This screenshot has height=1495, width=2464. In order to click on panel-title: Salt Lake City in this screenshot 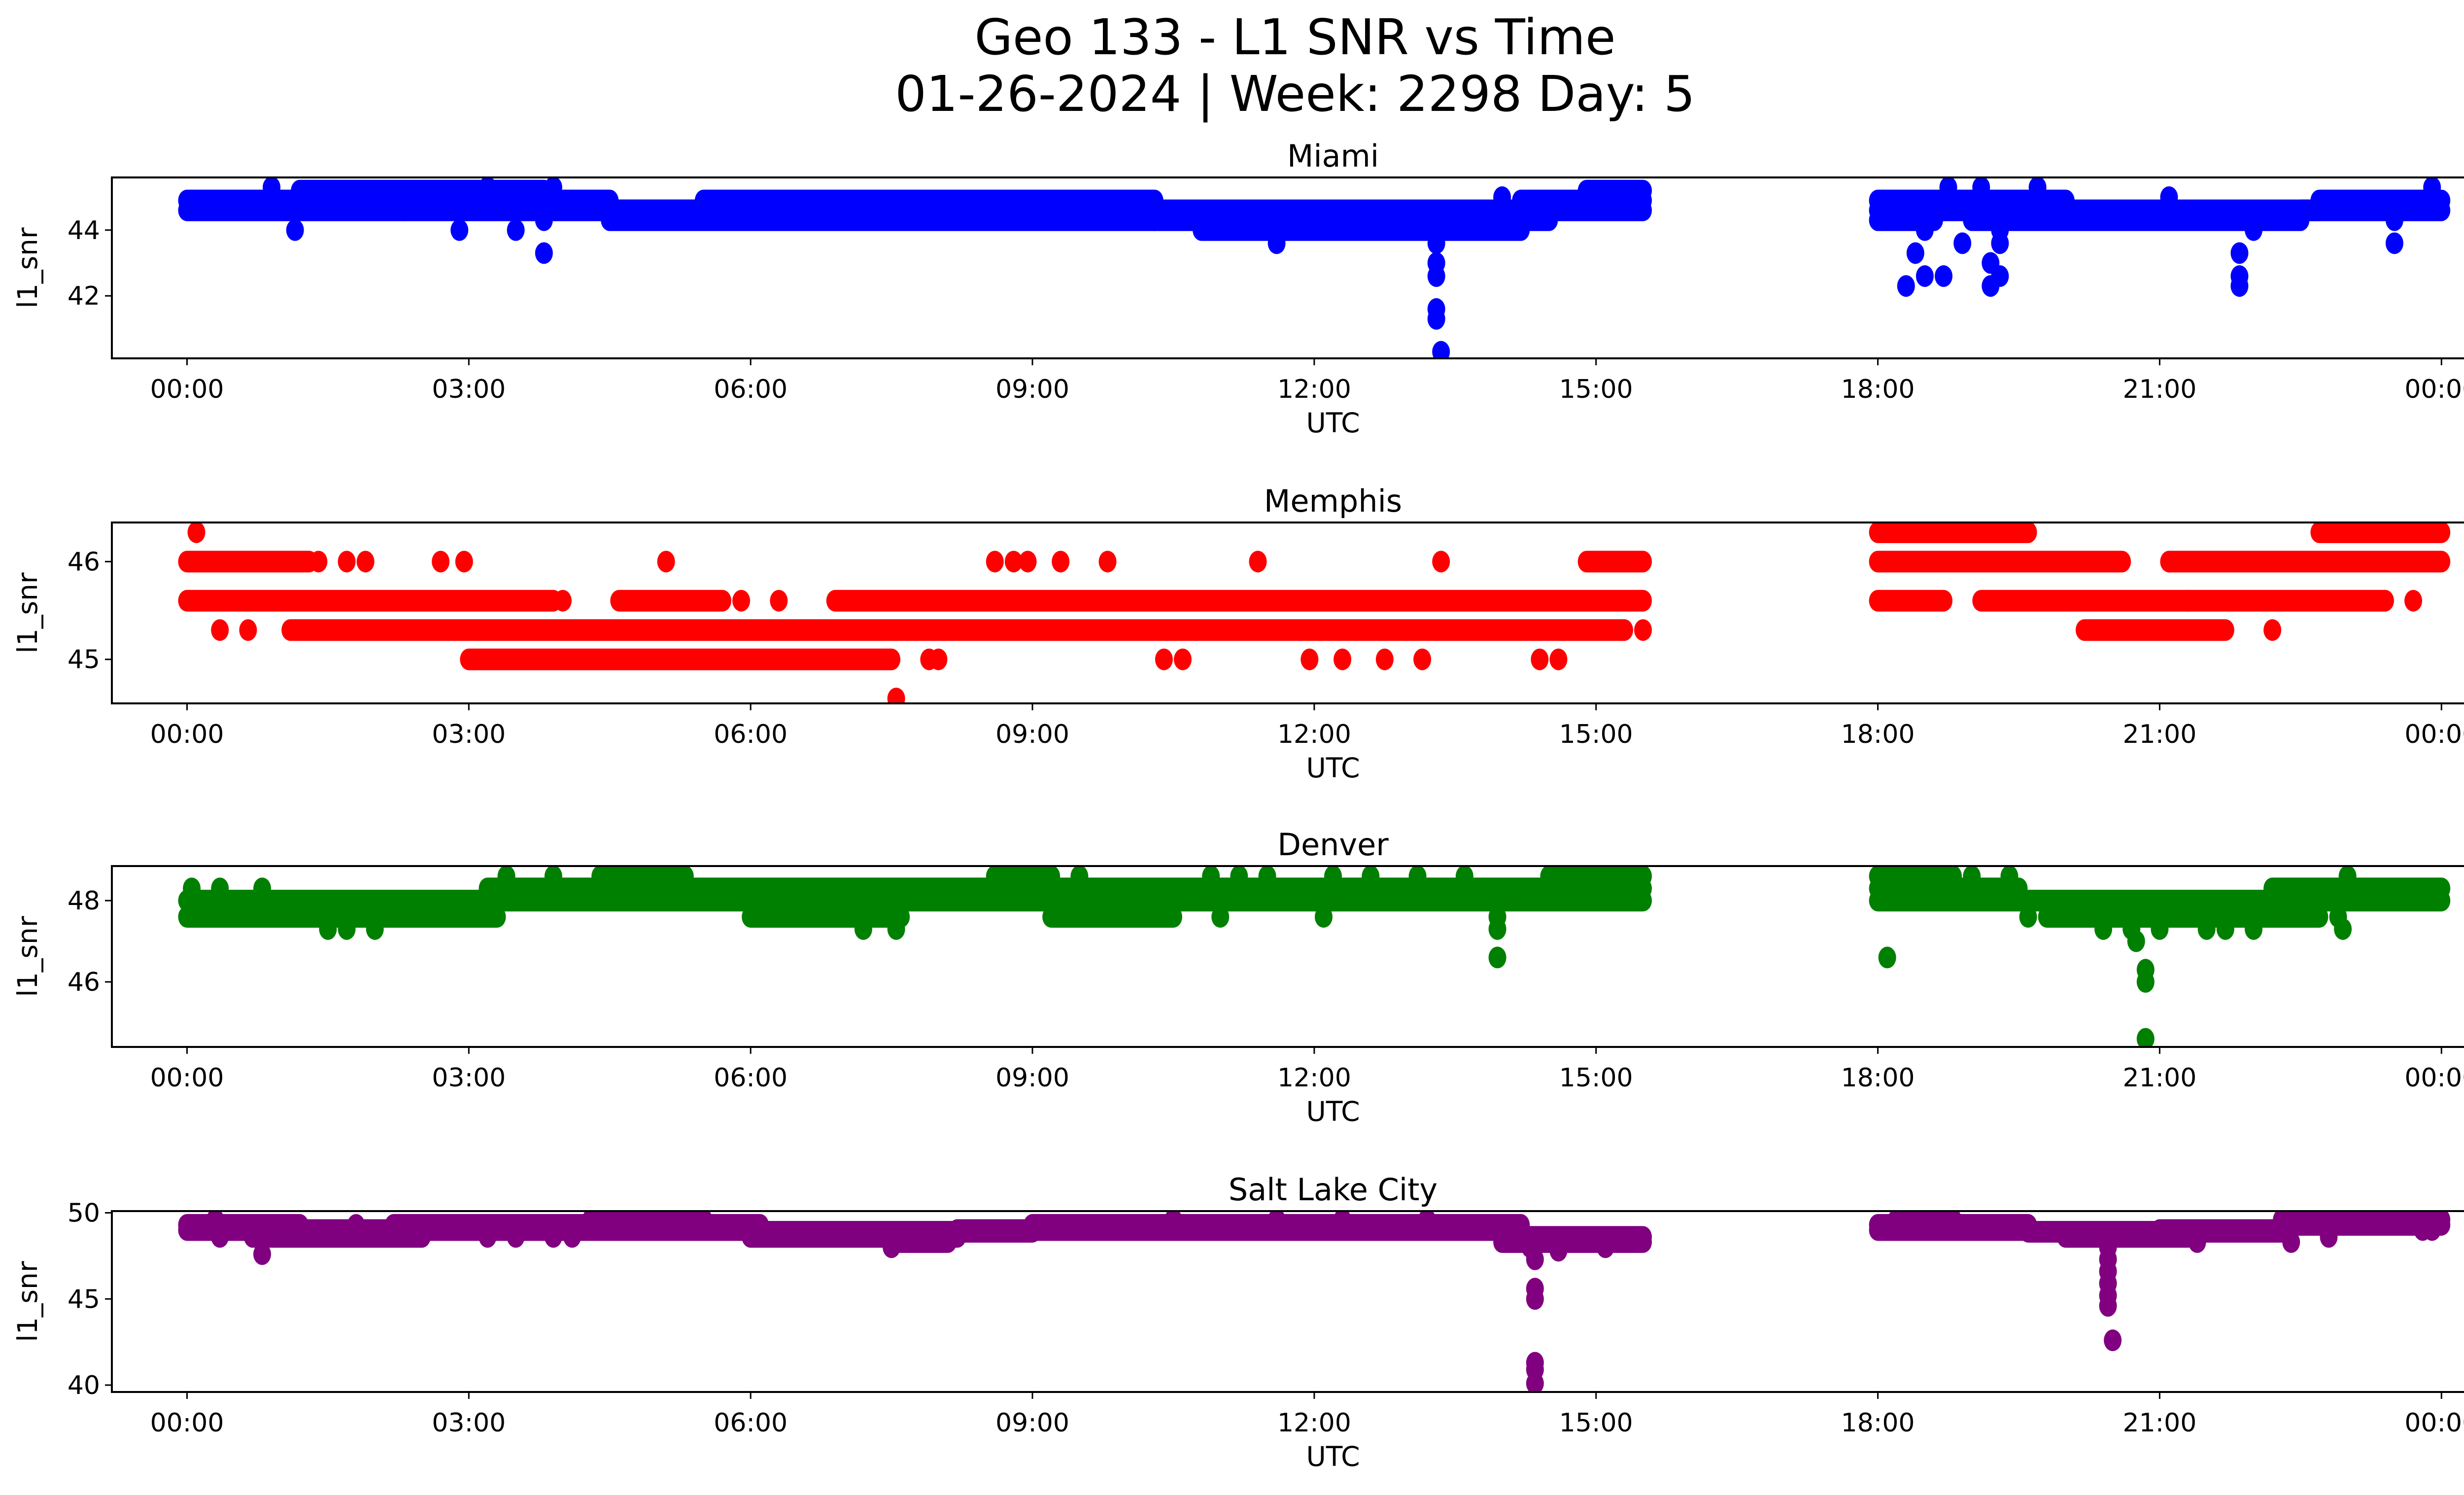, I will do `click(1333, 1190)`.